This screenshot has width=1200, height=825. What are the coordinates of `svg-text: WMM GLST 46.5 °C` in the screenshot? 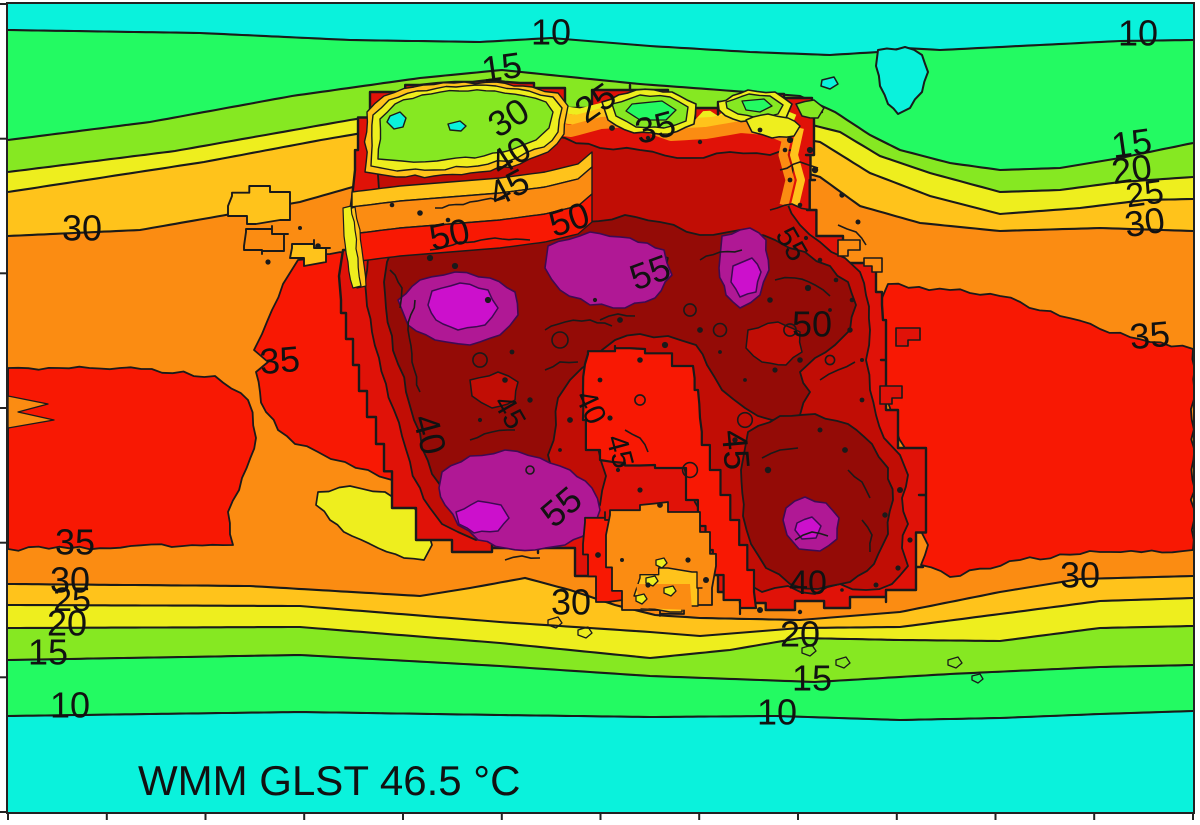 It's located at (329, 780).